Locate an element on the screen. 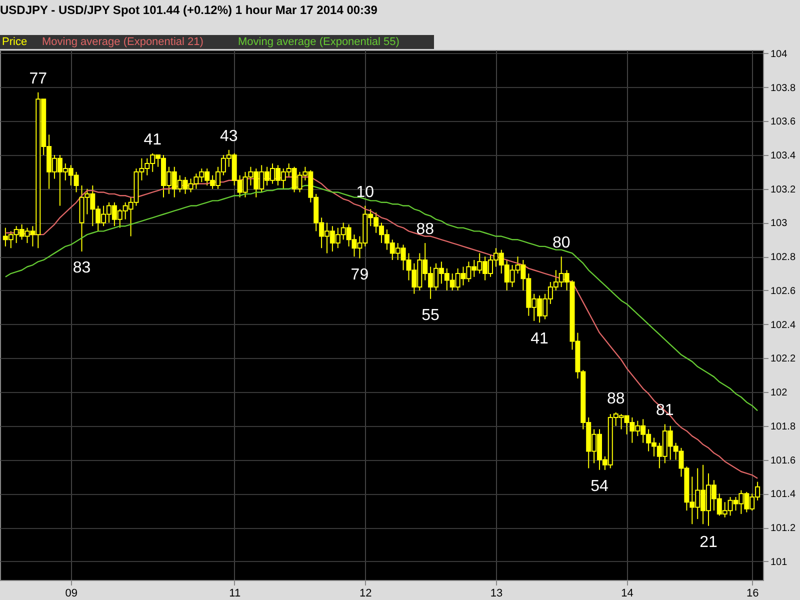 This screenshot has width=800, height=600. y-tick-label: 102.4 is located at coordinates (783, 325).